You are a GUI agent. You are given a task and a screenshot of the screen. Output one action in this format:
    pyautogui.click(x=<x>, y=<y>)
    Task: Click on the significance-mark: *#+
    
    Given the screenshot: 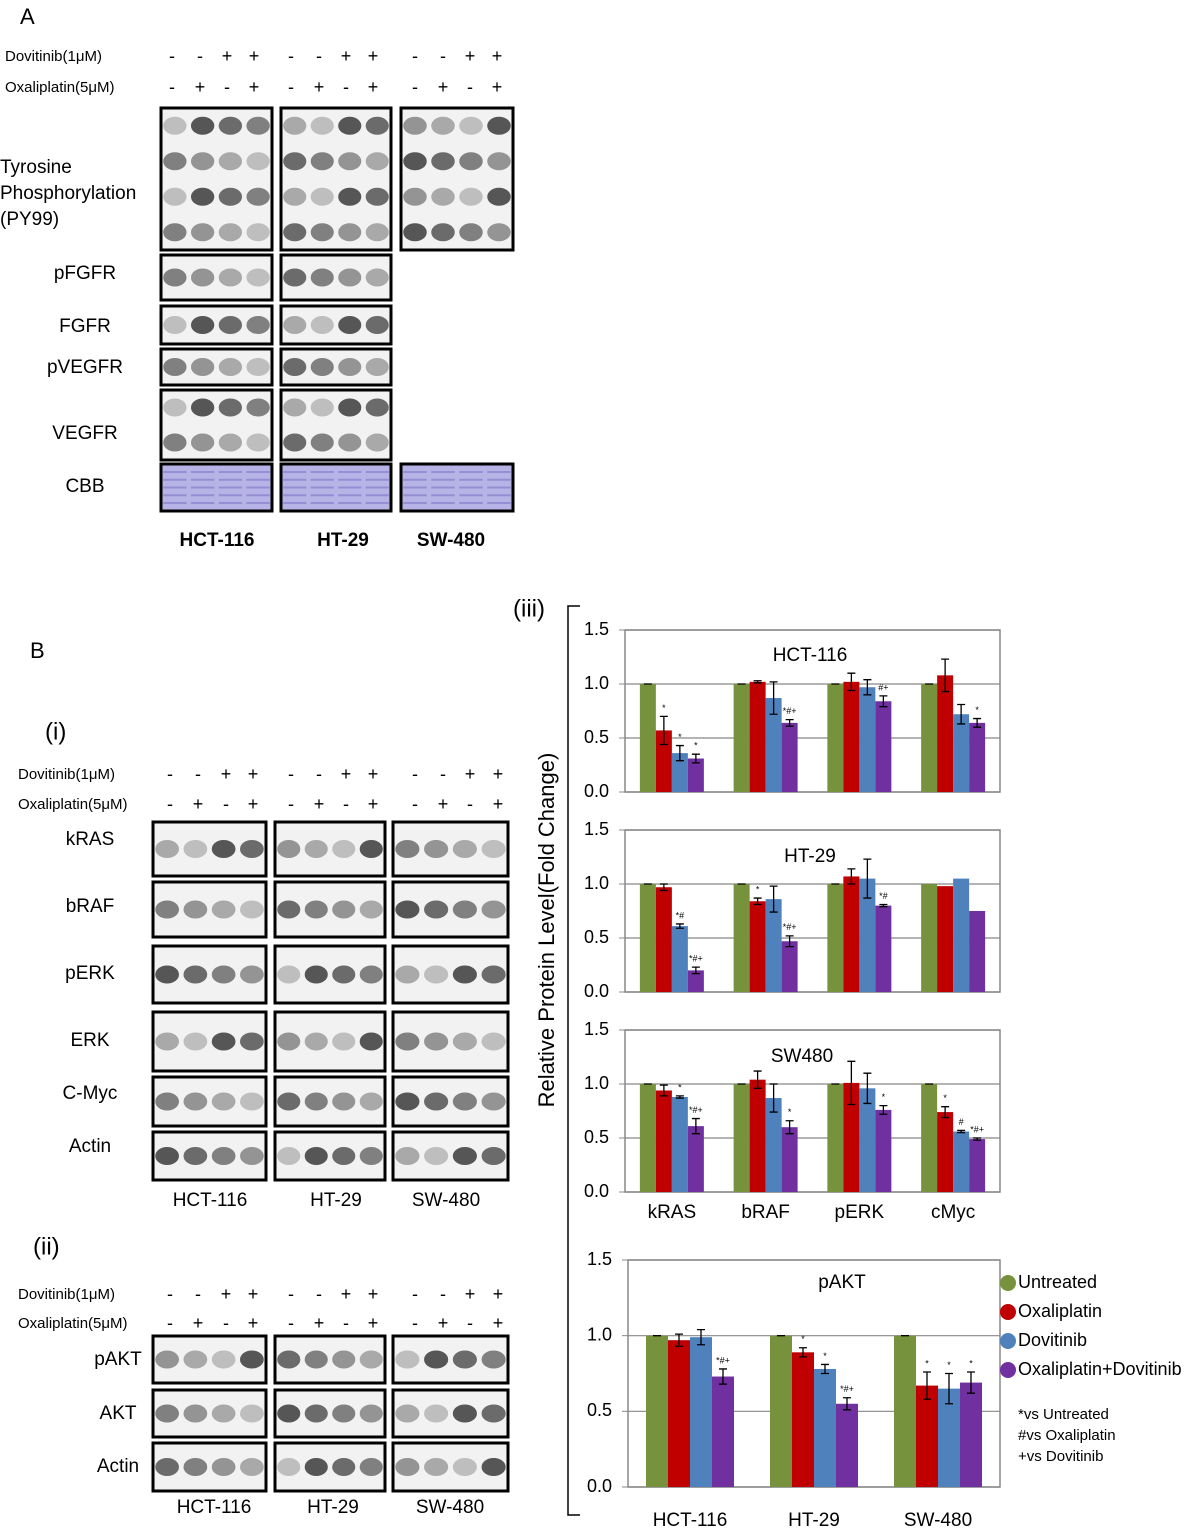 What is the action you would take?
    pyautogui.click(x=696, y=1110)
    